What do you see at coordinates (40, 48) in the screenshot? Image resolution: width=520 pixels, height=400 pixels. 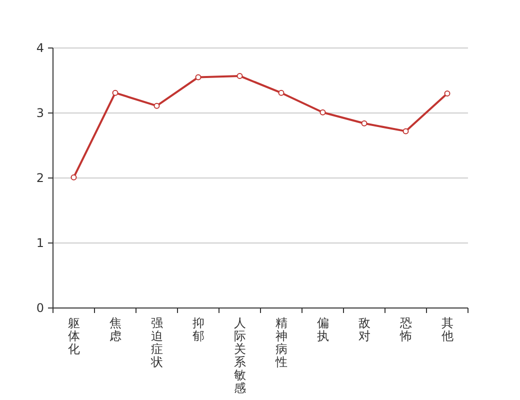 I see `y-tick-label: 4` at bounding box center [40, 48].